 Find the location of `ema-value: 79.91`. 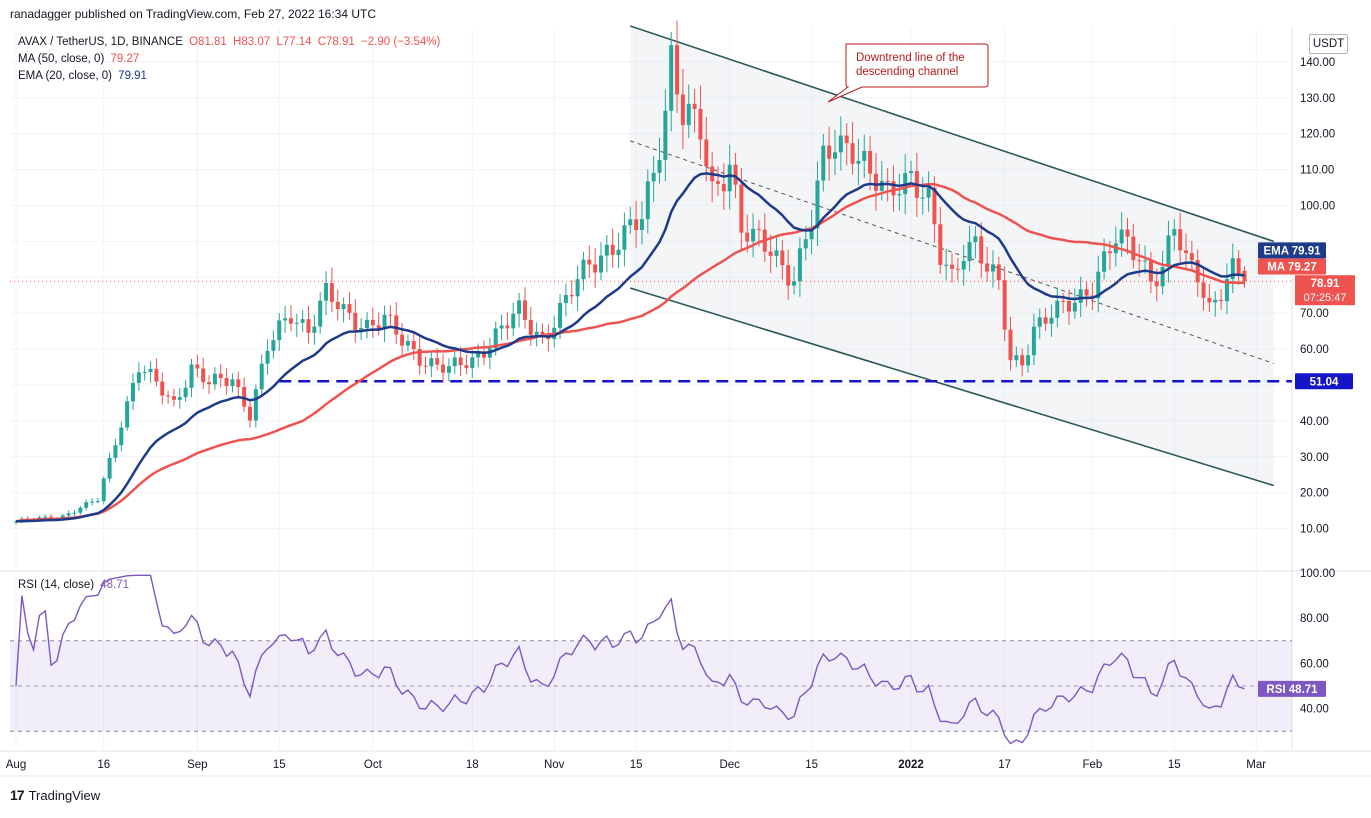

ema-value: 79.91 is located at coordinates (132, 76).